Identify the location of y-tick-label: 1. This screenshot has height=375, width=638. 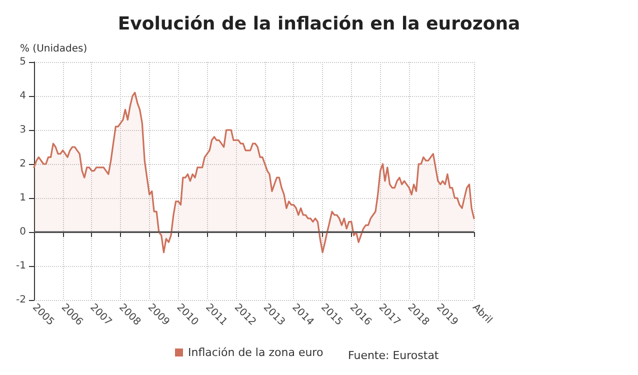
(23, 198).